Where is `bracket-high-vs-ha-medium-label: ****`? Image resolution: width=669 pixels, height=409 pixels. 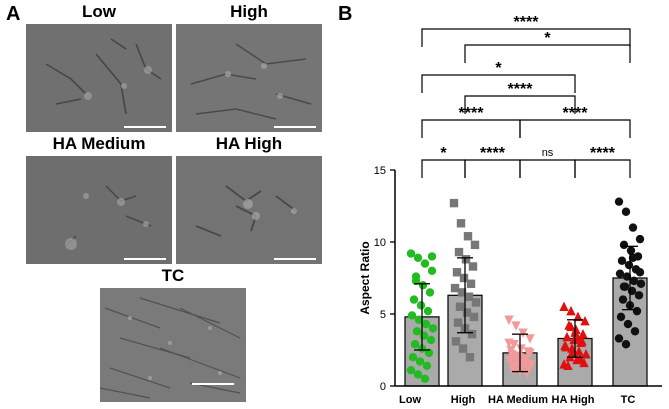 bracket-high-vs-ha-medium-label: **** is located at coordinates (493, 153).